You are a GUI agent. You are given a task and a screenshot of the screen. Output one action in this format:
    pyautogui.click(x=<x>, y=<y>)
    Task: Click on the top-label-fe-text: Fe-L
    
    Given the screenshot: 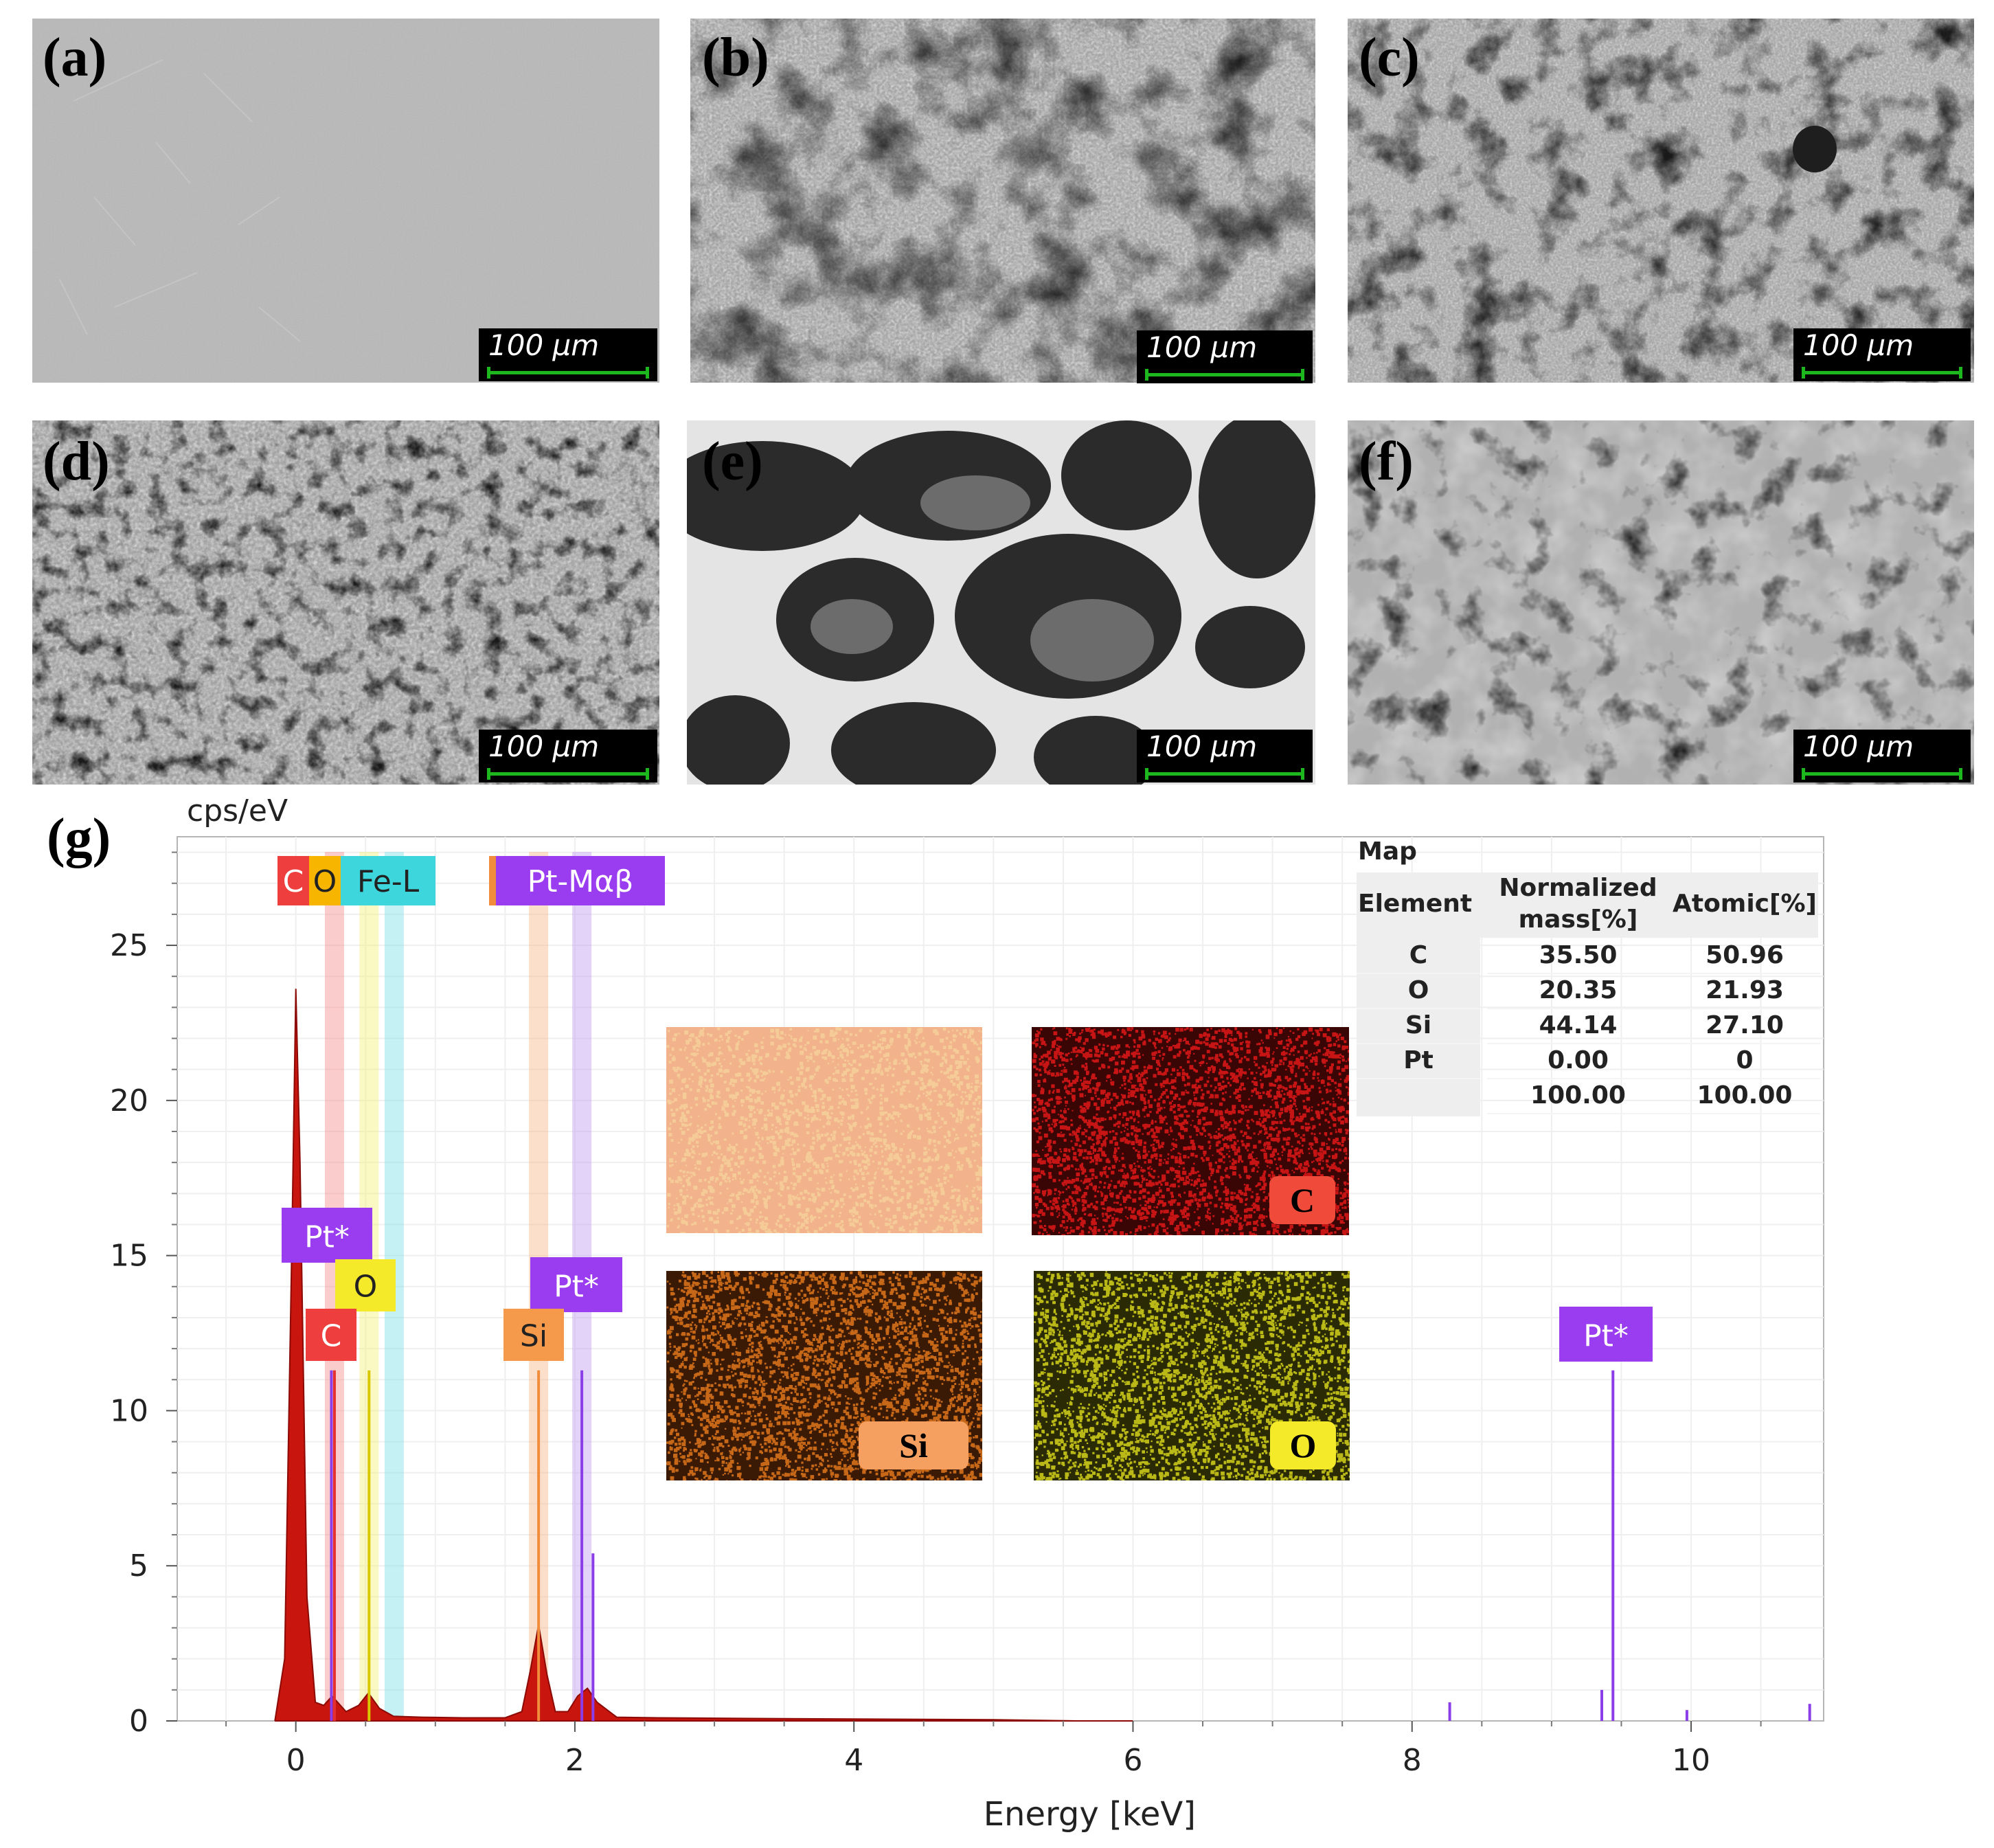 What is the action you would take?
    pyautogui.click(x=388, y=881)
    